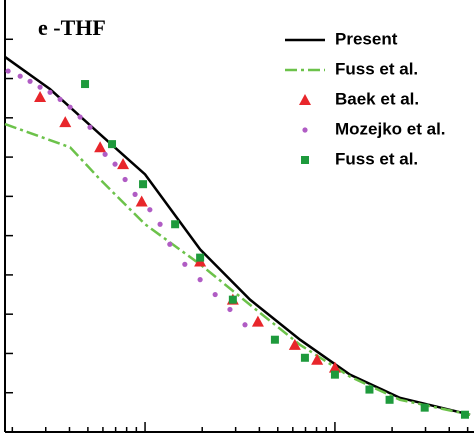 The image size is (474, 440). I want to click on legend-label: Present, so click(366, 38).